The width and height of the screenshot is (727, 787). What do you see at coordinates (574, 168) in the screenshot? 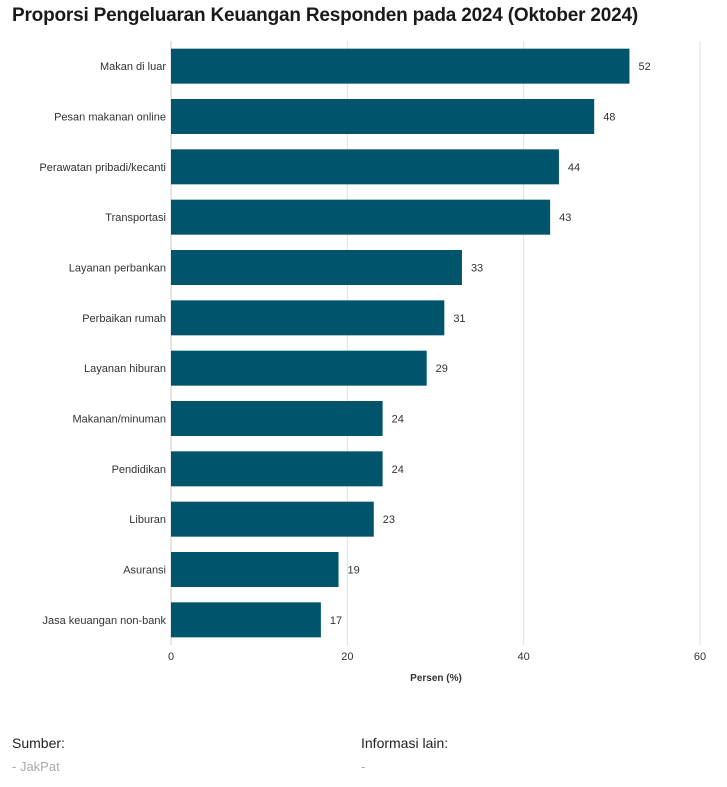
I see `value-label: 44` at bounding box center [574, 168].